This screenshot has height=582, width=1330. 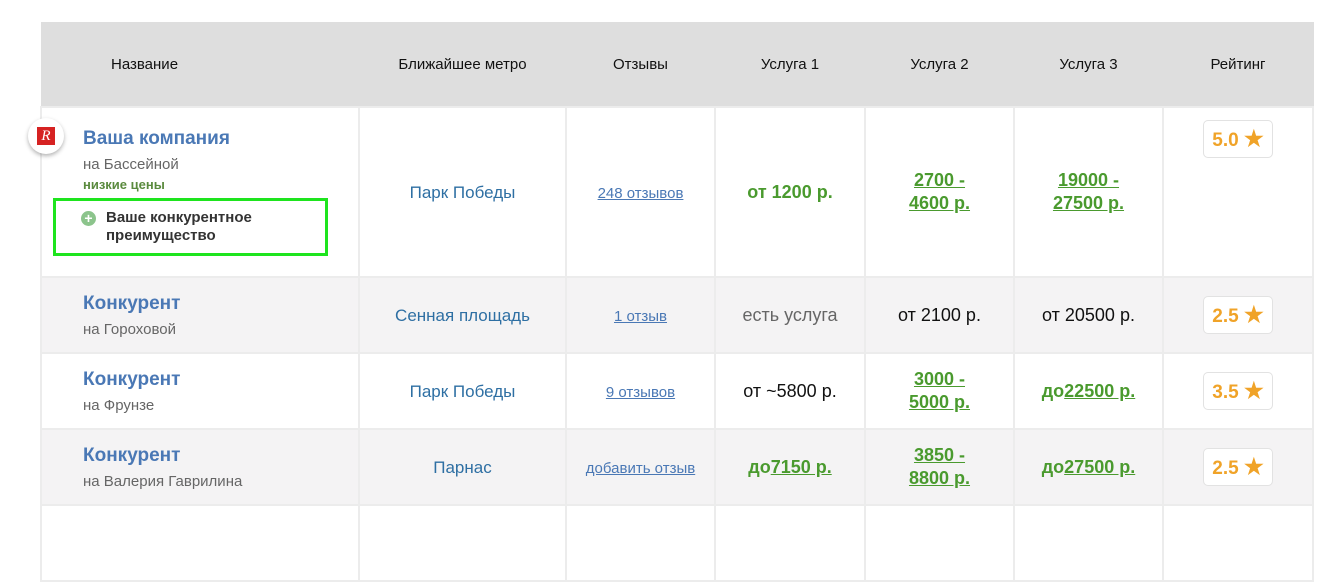 I want to click on company-name: Ваша компания, so click(x=156, y=138).